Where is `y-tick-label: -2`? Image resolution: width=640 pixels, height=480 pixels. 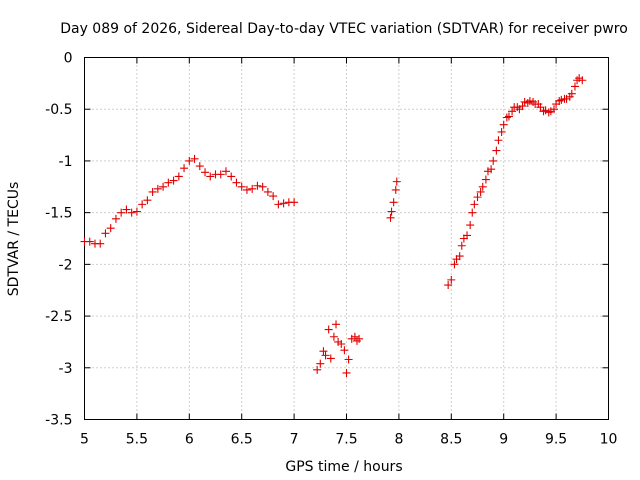
y-tick-label: -2 is located at coordinates (66, 265).